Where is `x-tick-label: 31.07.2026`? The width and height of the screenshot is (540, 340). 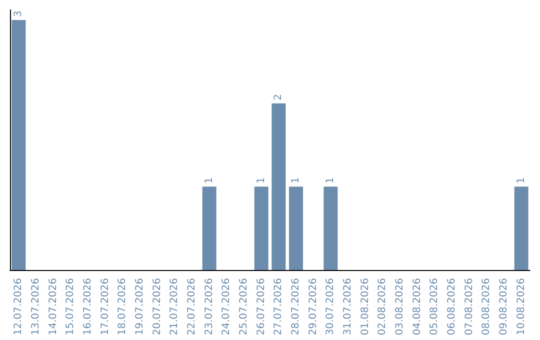 x-tick-label: 31.07.2026 is located at coordinates (348, 307).